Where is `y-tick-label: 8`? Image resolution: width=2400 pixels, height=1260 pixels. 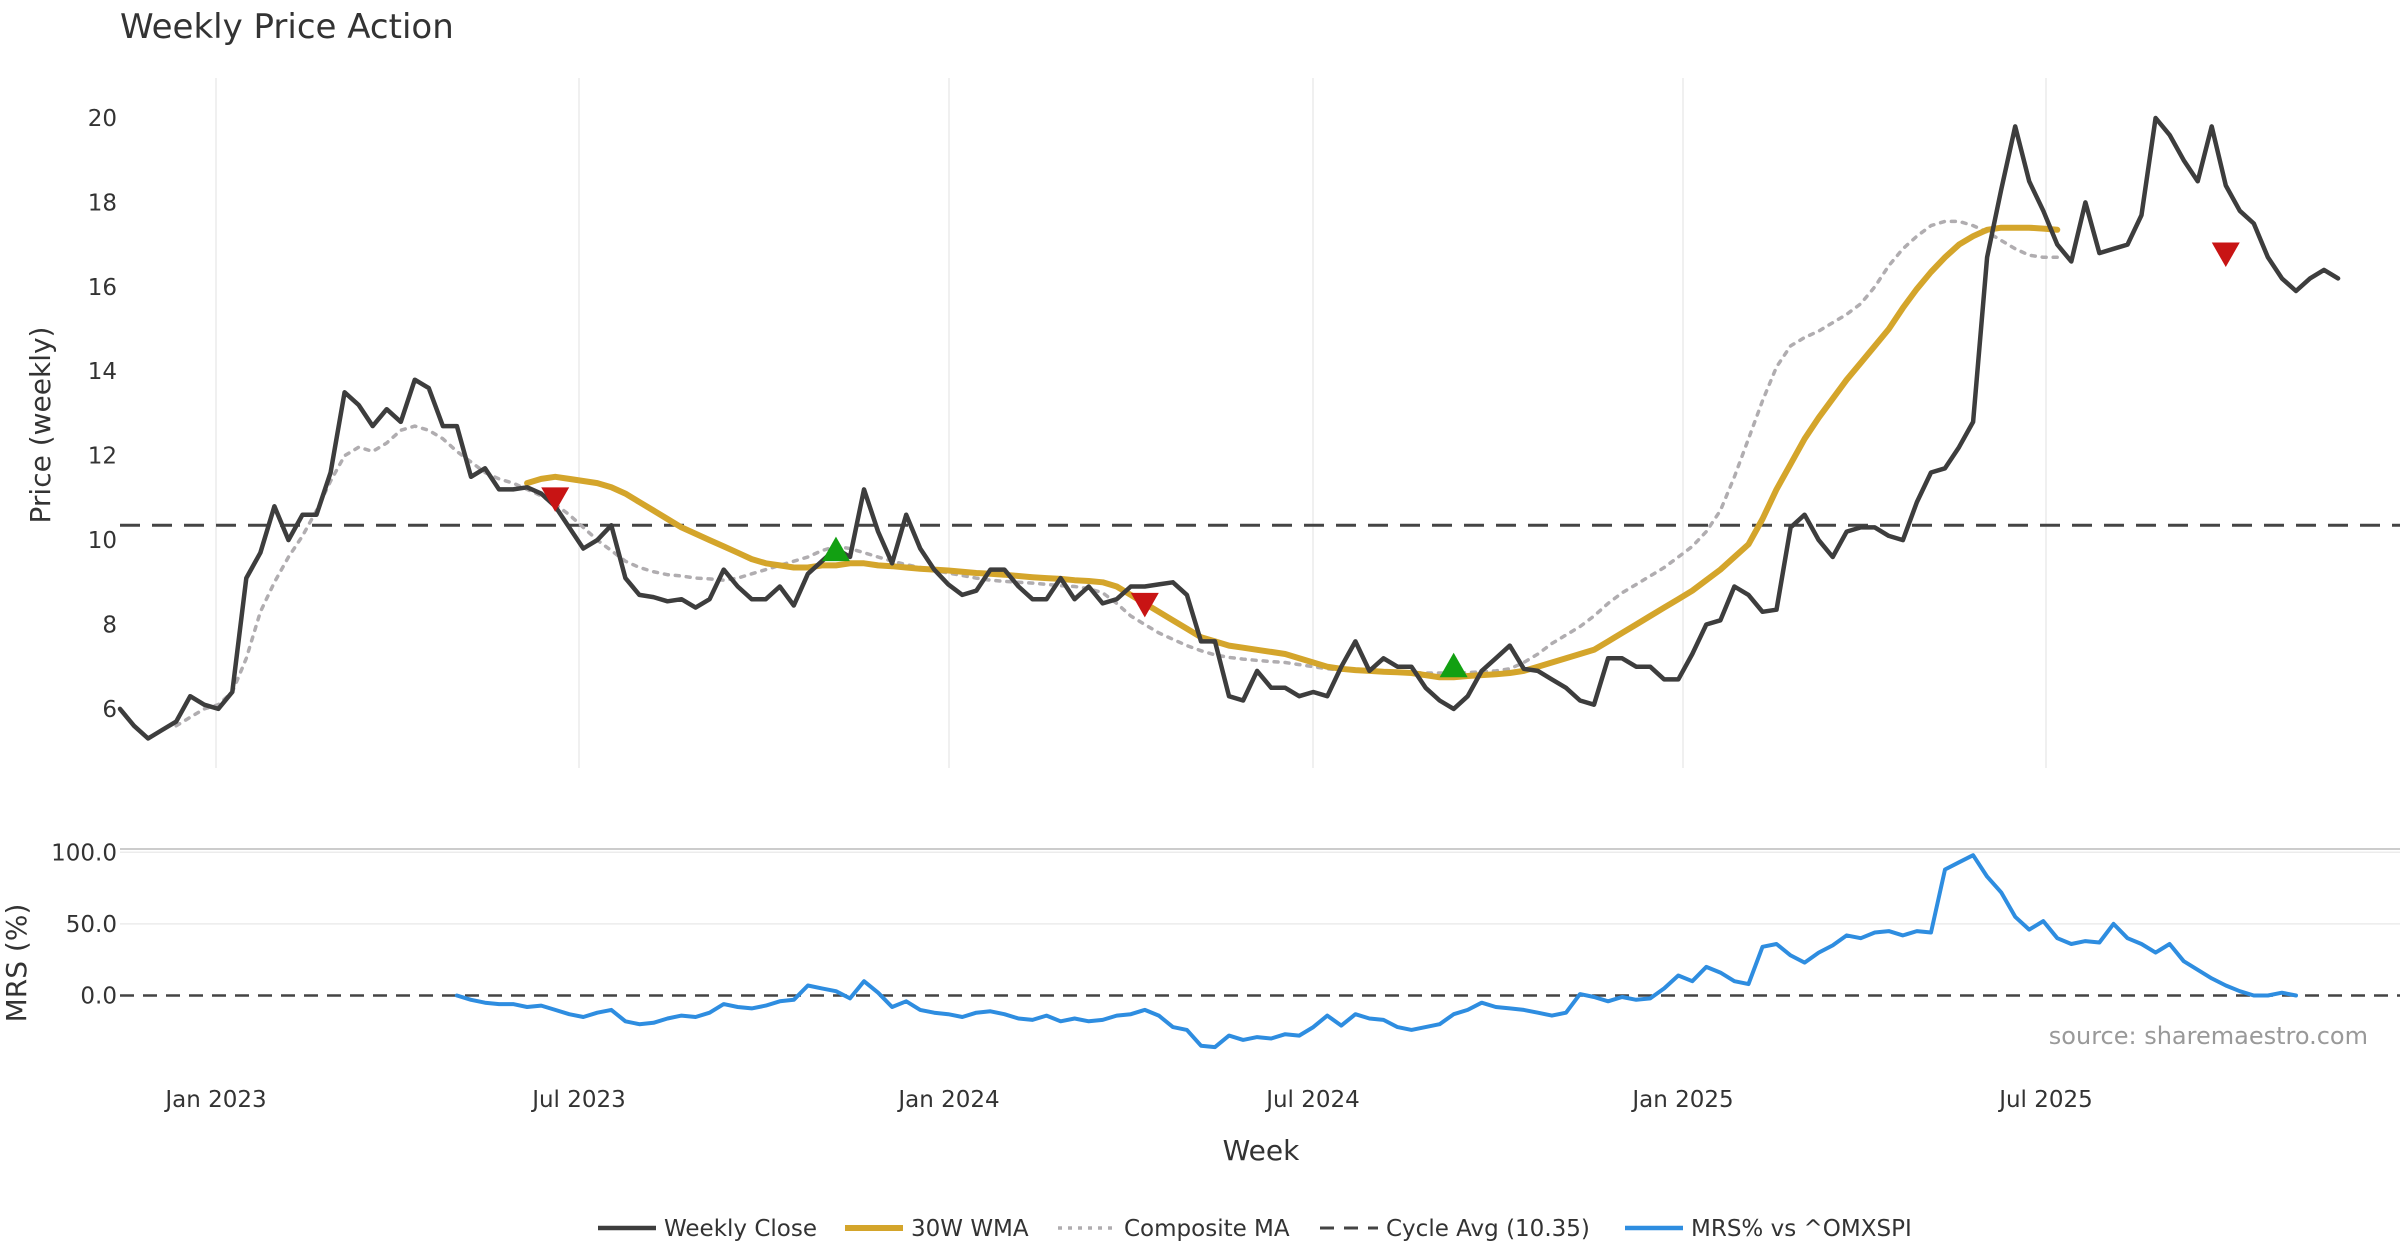 y-tick-label: 8 is located at coordinates (109, 625).